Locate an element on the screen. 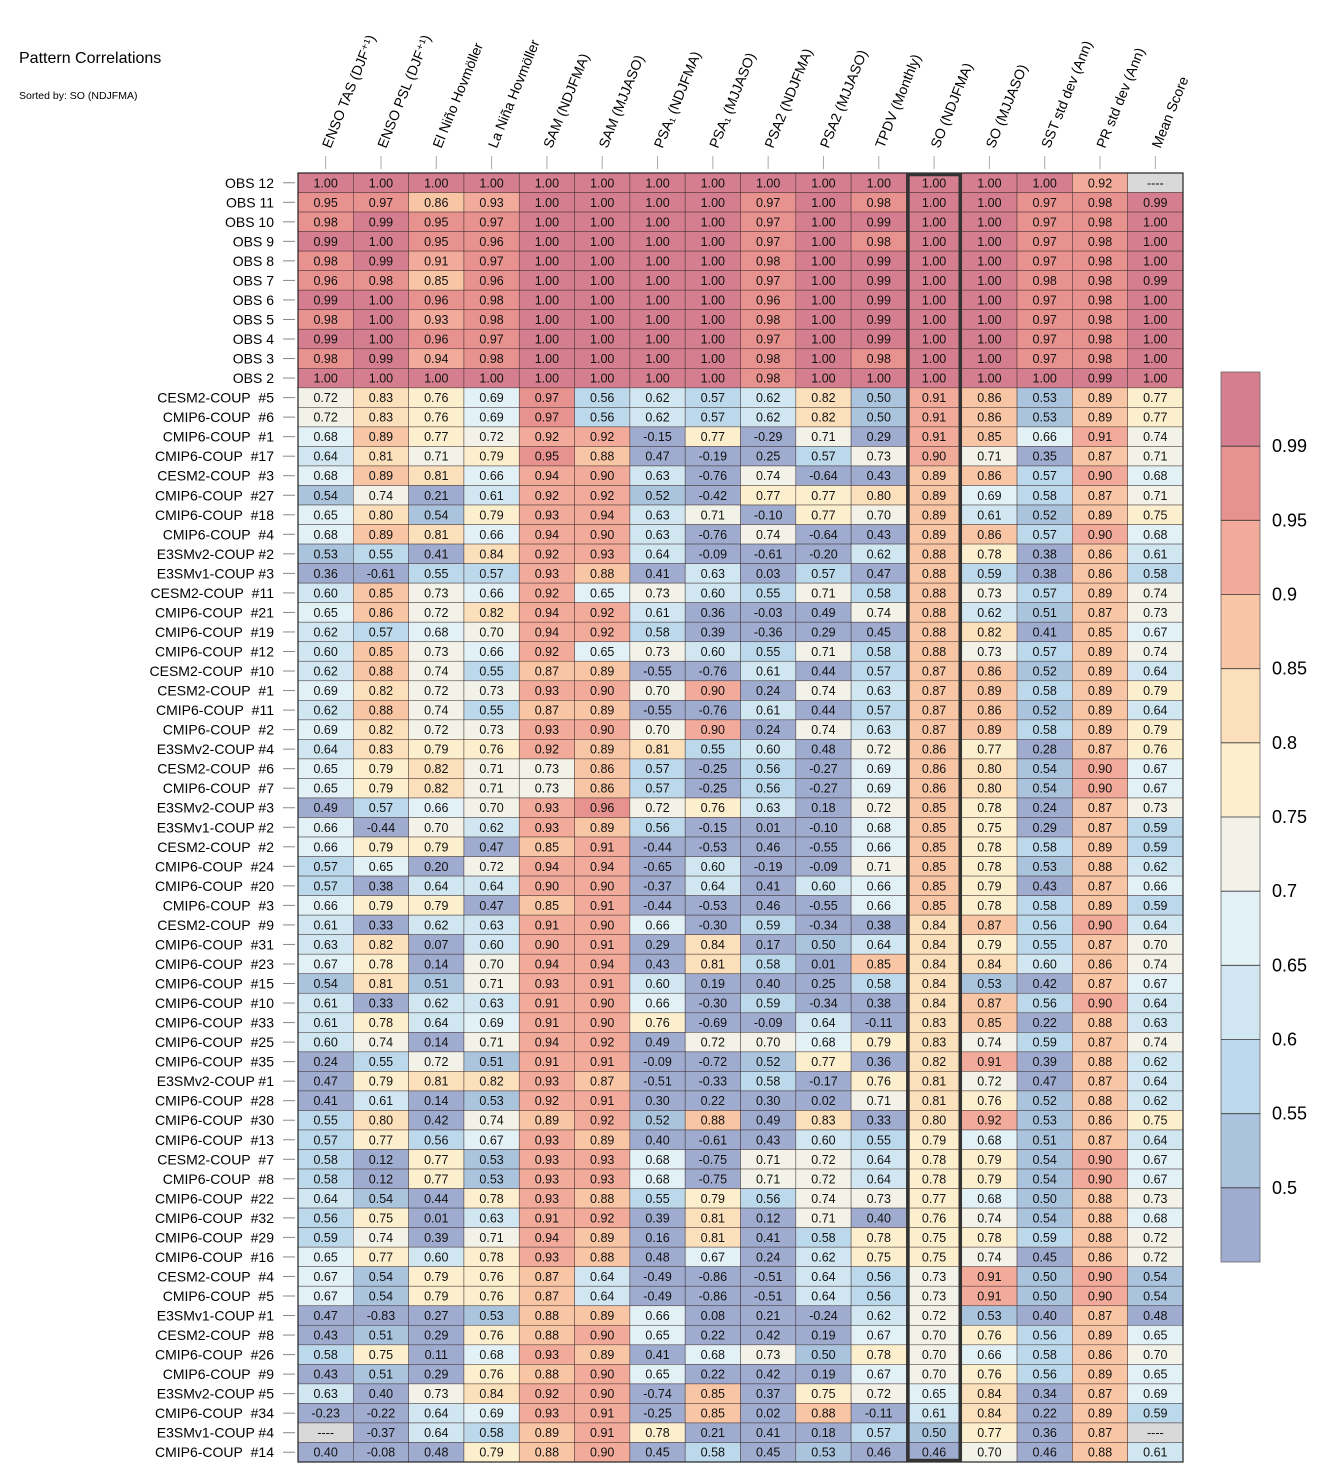  cell-value: ---- is located at coordinates (1155, 183).